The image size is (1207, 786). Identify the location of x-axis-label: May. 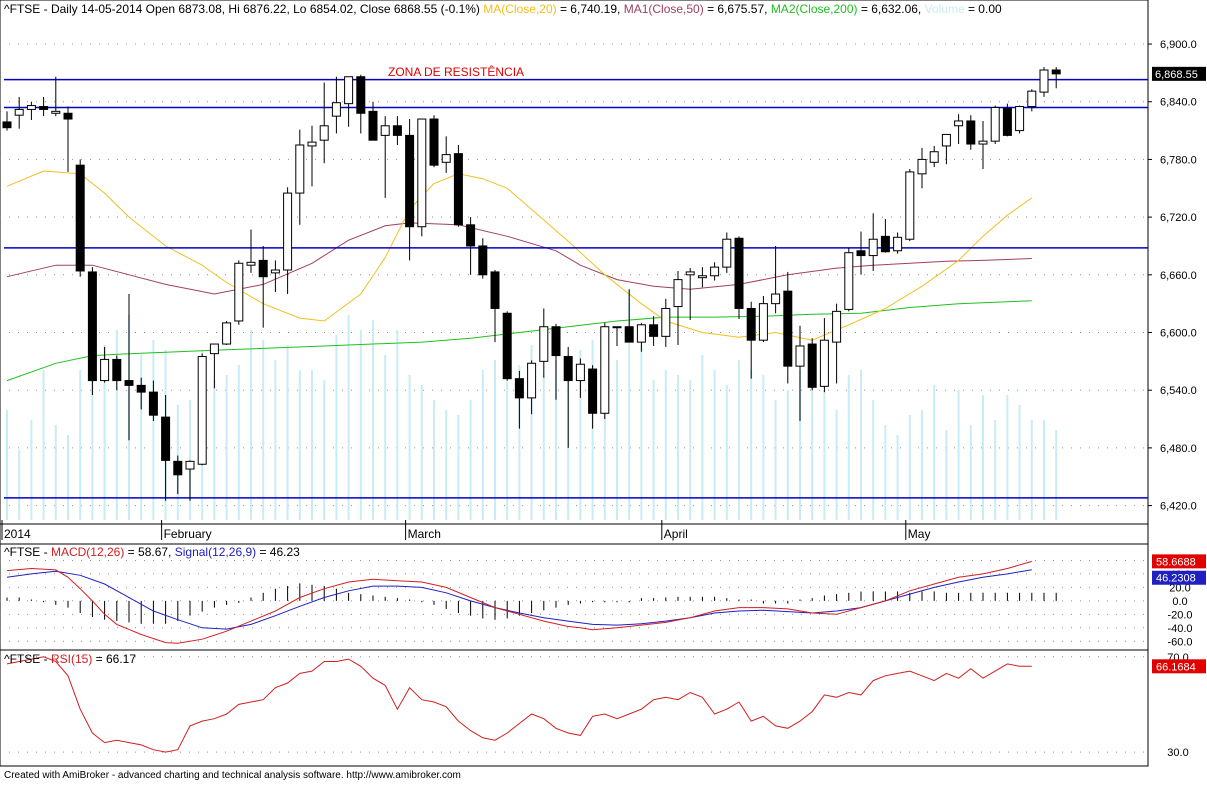
(919, 534).